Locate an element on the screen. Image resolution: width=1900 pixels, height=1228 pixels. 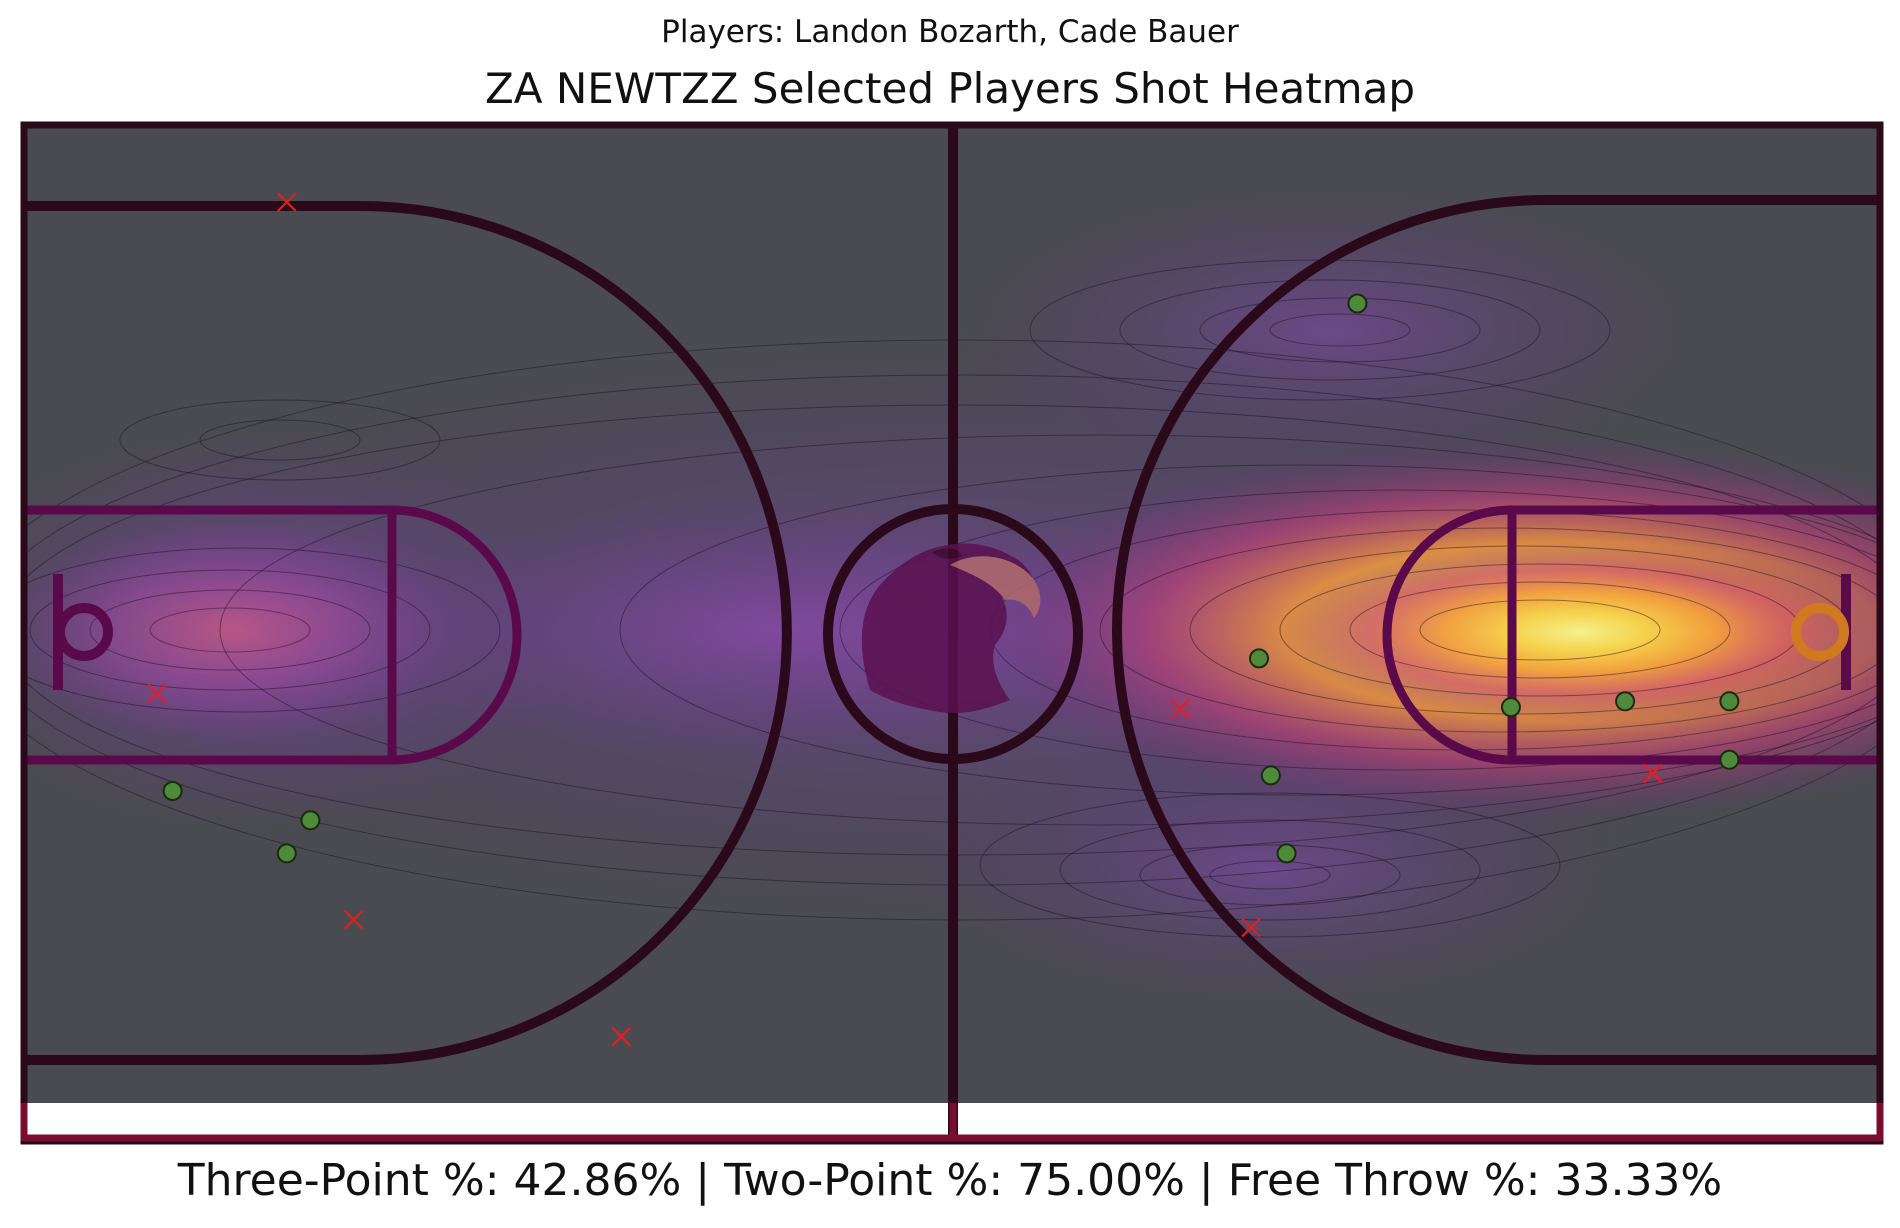
left-rim is located at coordinates (84, 632).